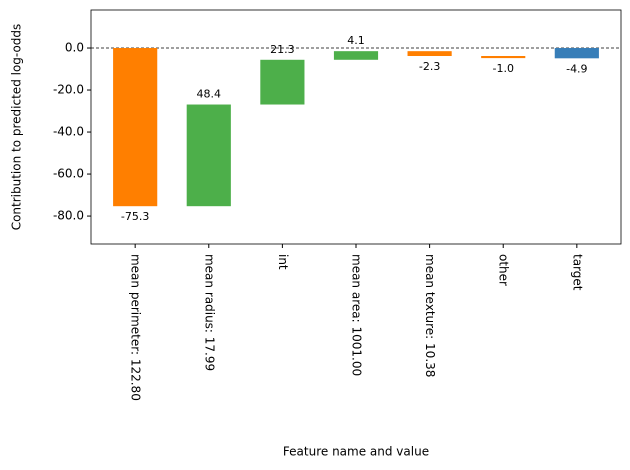  Describe the element at coordinates (502, 68) in the screenshot. I see `data-label: -1.0` at that location.